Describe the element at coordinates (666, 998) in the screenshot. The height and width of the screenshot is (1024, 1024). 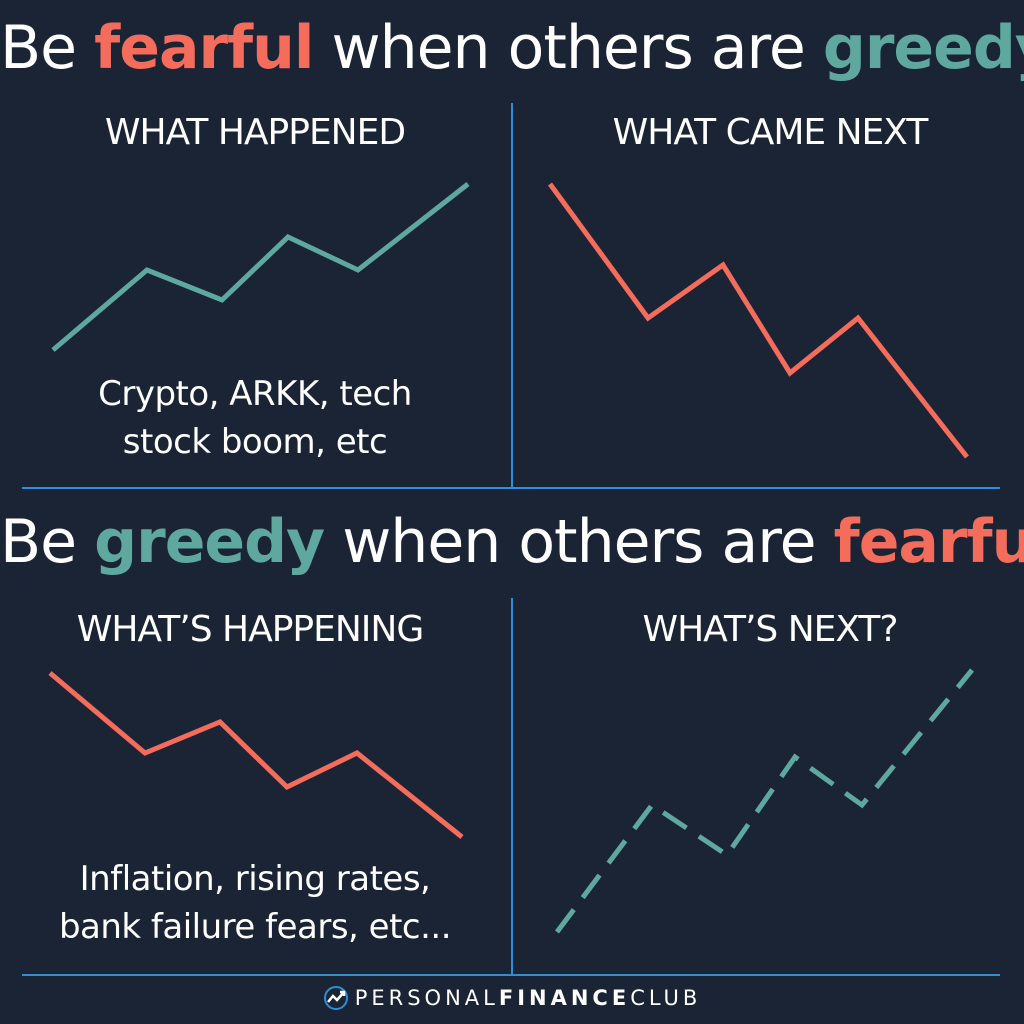
I see `footer-club: CLUB` at that location.